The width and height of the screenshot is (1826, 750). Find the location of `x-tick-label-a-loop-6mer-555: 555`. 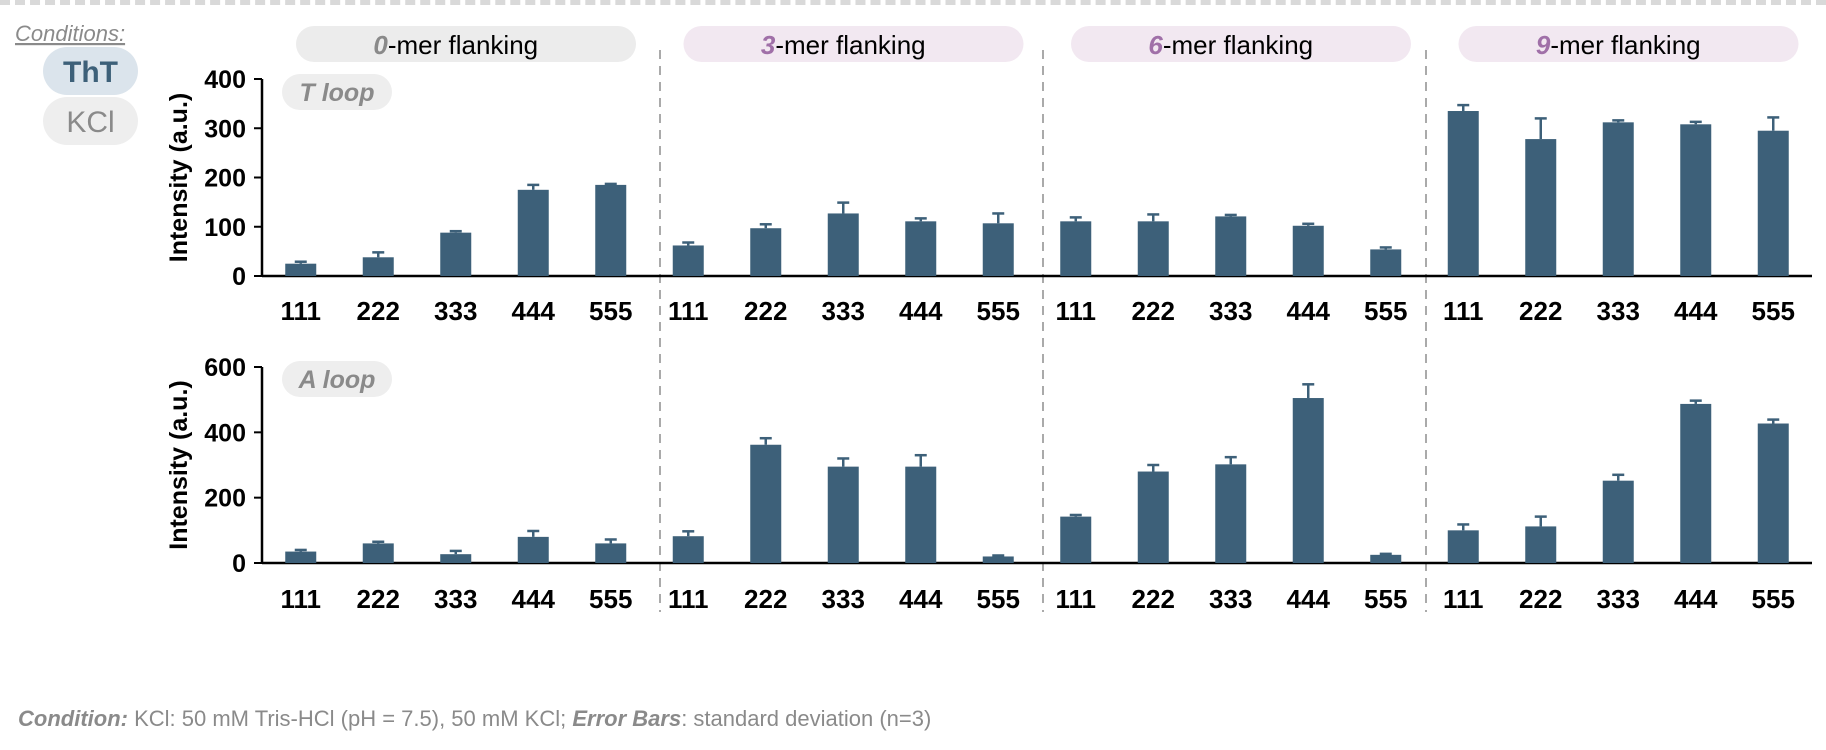

x-tick-label-a-loop-6mer-555: 555 is located at coordinates (1385, 599).